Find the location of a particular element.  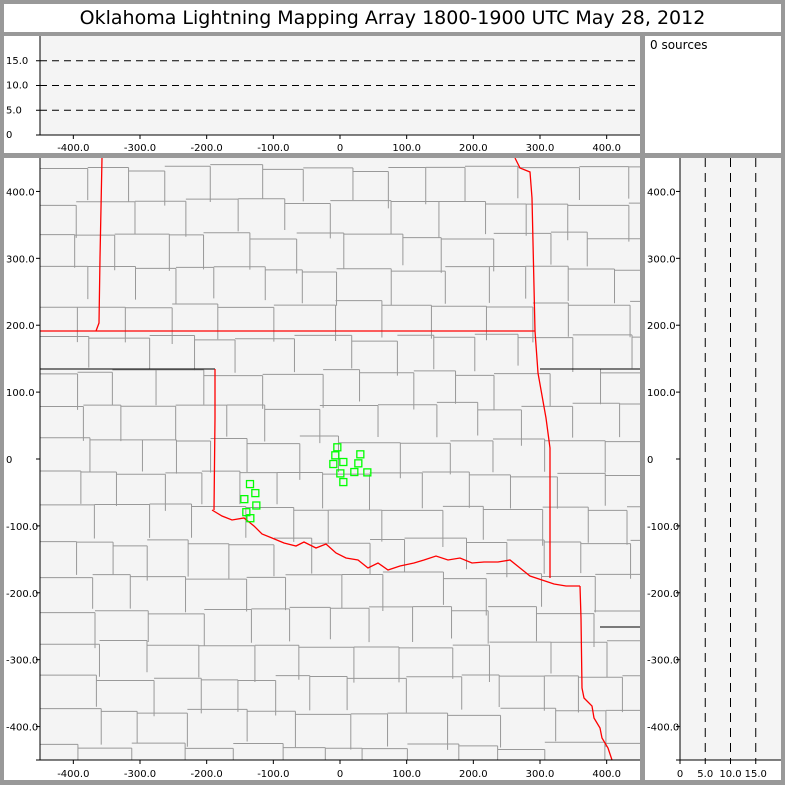

x-tick-label: 15.0 is located at coordinates (756, 774).